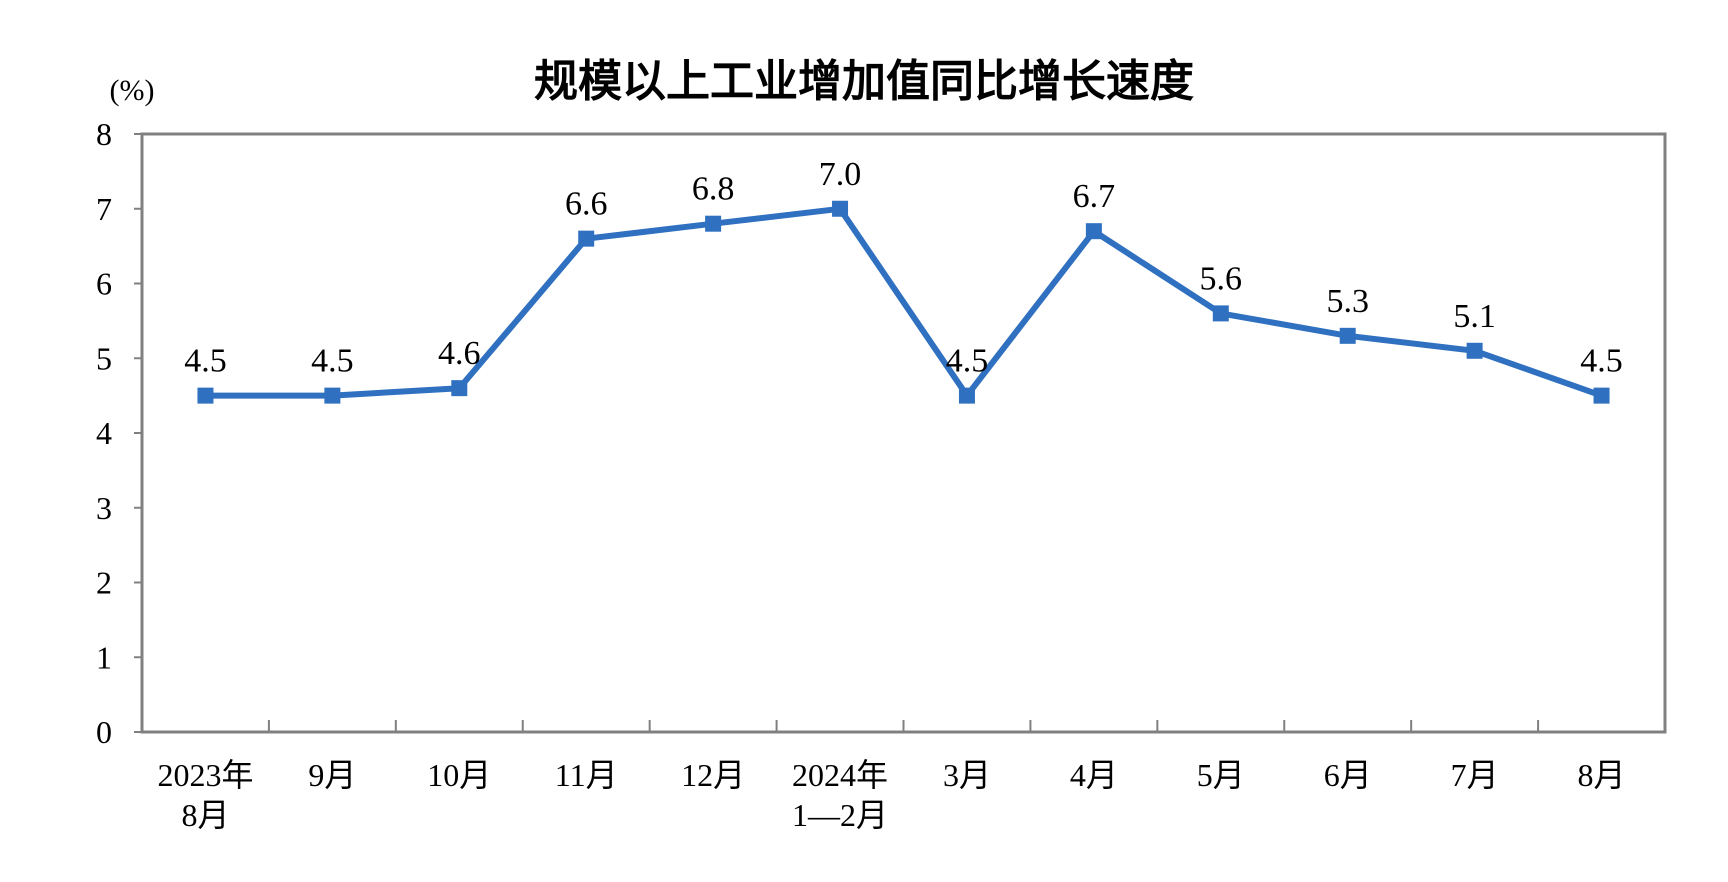 This screenshot has width=1728, height=882. Describe the element at coordinates (586, 204) in the screenshot. I see `data-label: 6.6` at that location.